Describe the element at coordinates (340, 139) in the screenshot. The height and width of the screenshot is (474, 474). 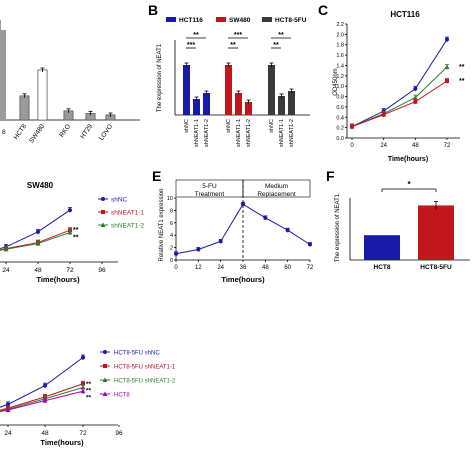
I see `c-y-tick-label: 0.0` at that location.